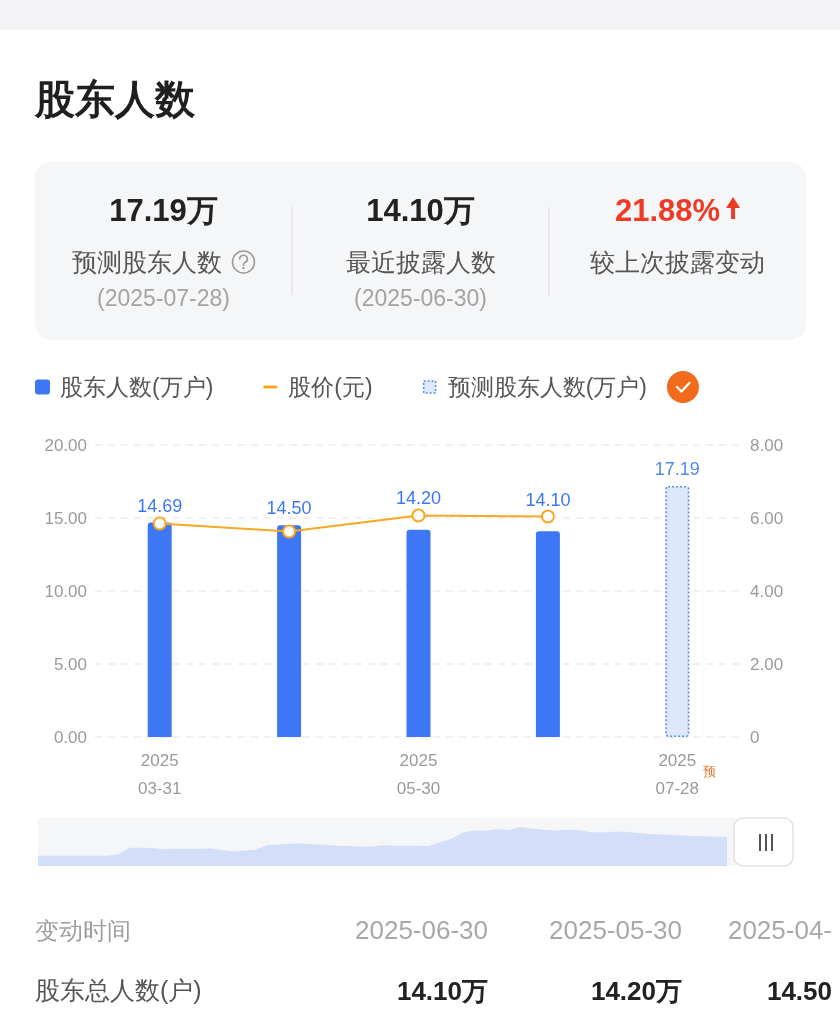  Describe the element at coordinates (779, 930) in the screenshot. I see `text: 2025-04-` at that location.